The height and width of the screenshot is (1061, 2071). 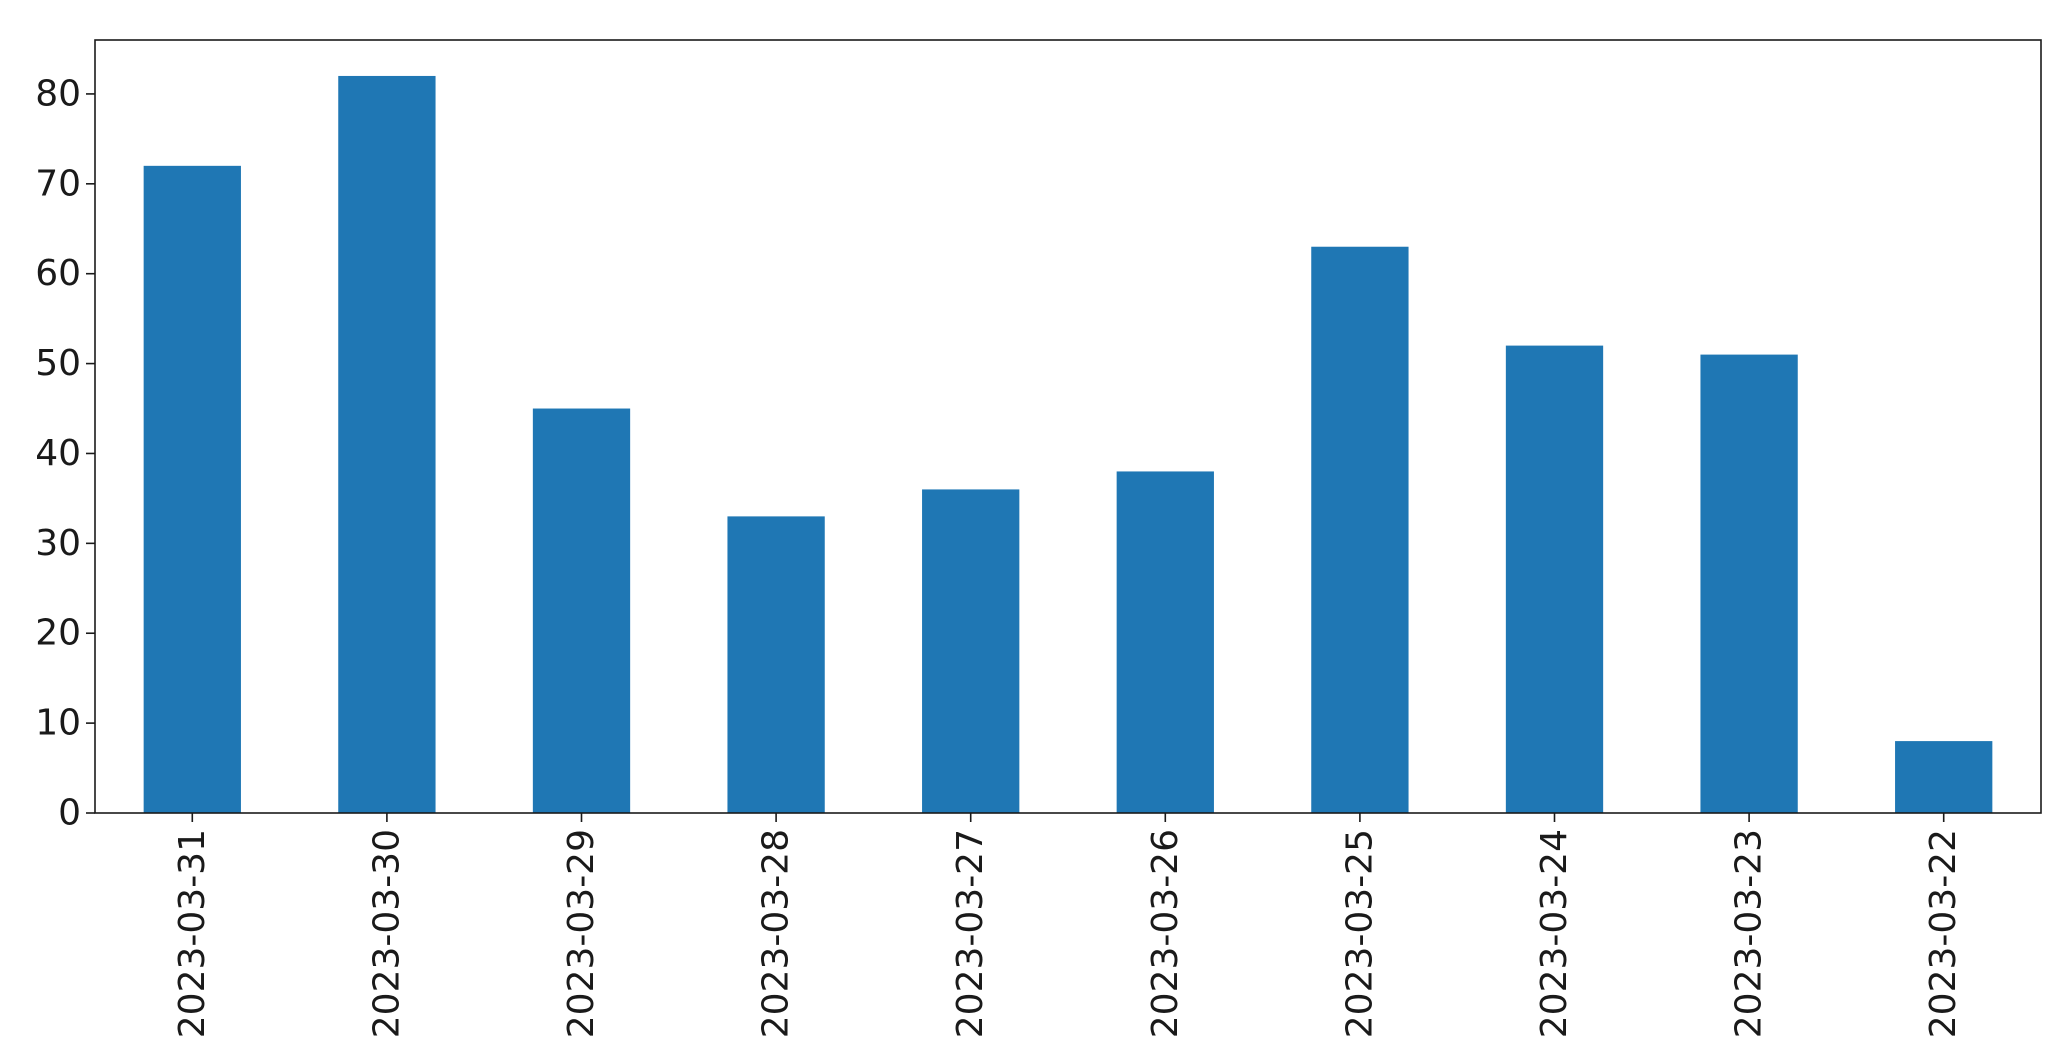 I want to click on x-tick-label: 2023-03-26, so click(x=1165, y=933).